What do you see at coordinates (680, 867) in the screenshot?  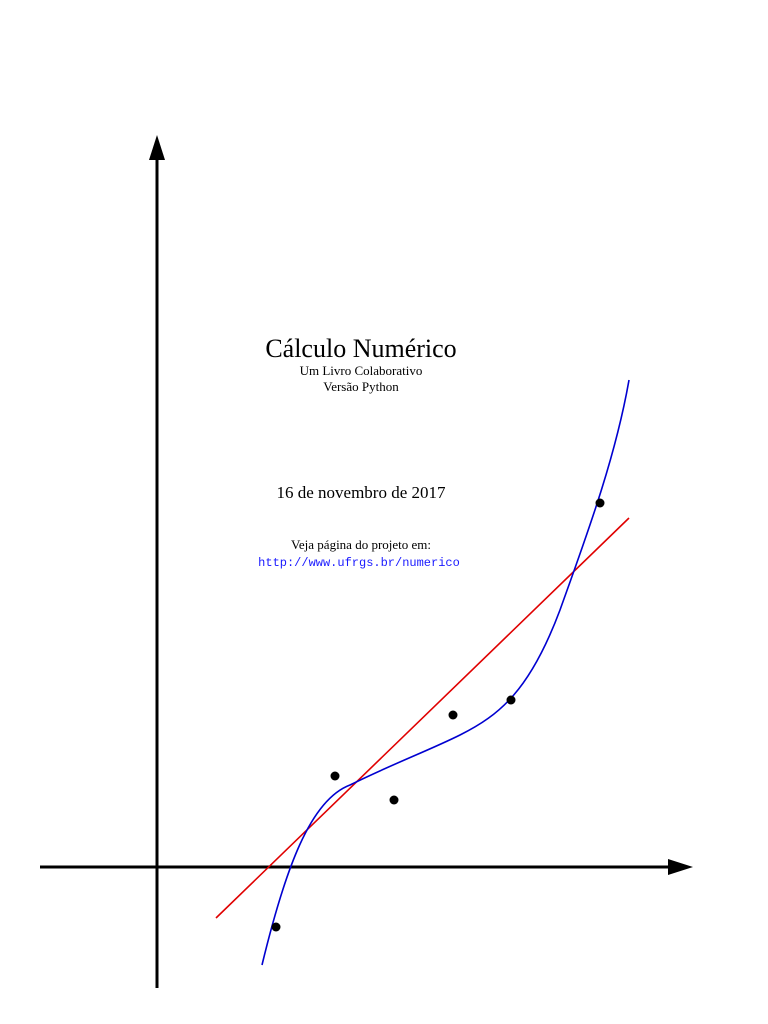 I see `x-axis-arrow` at bounding box center [680, 867].